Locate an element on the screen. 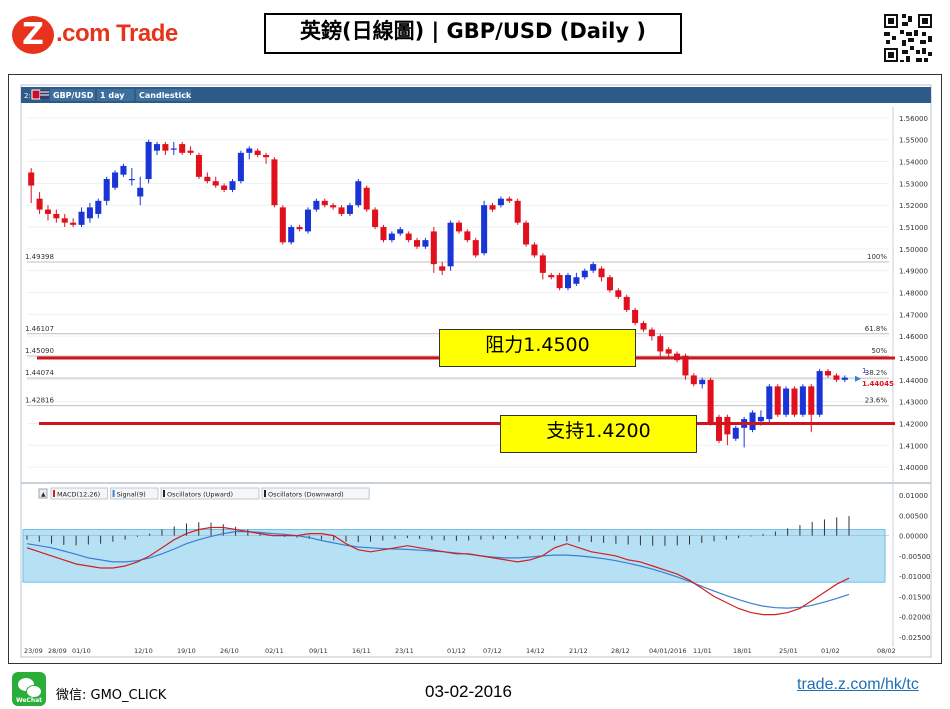 Image resolution: width=950 pixels, height=709 pixels. price-tick-label: 1.46000 is located at coordinates (913, 337).